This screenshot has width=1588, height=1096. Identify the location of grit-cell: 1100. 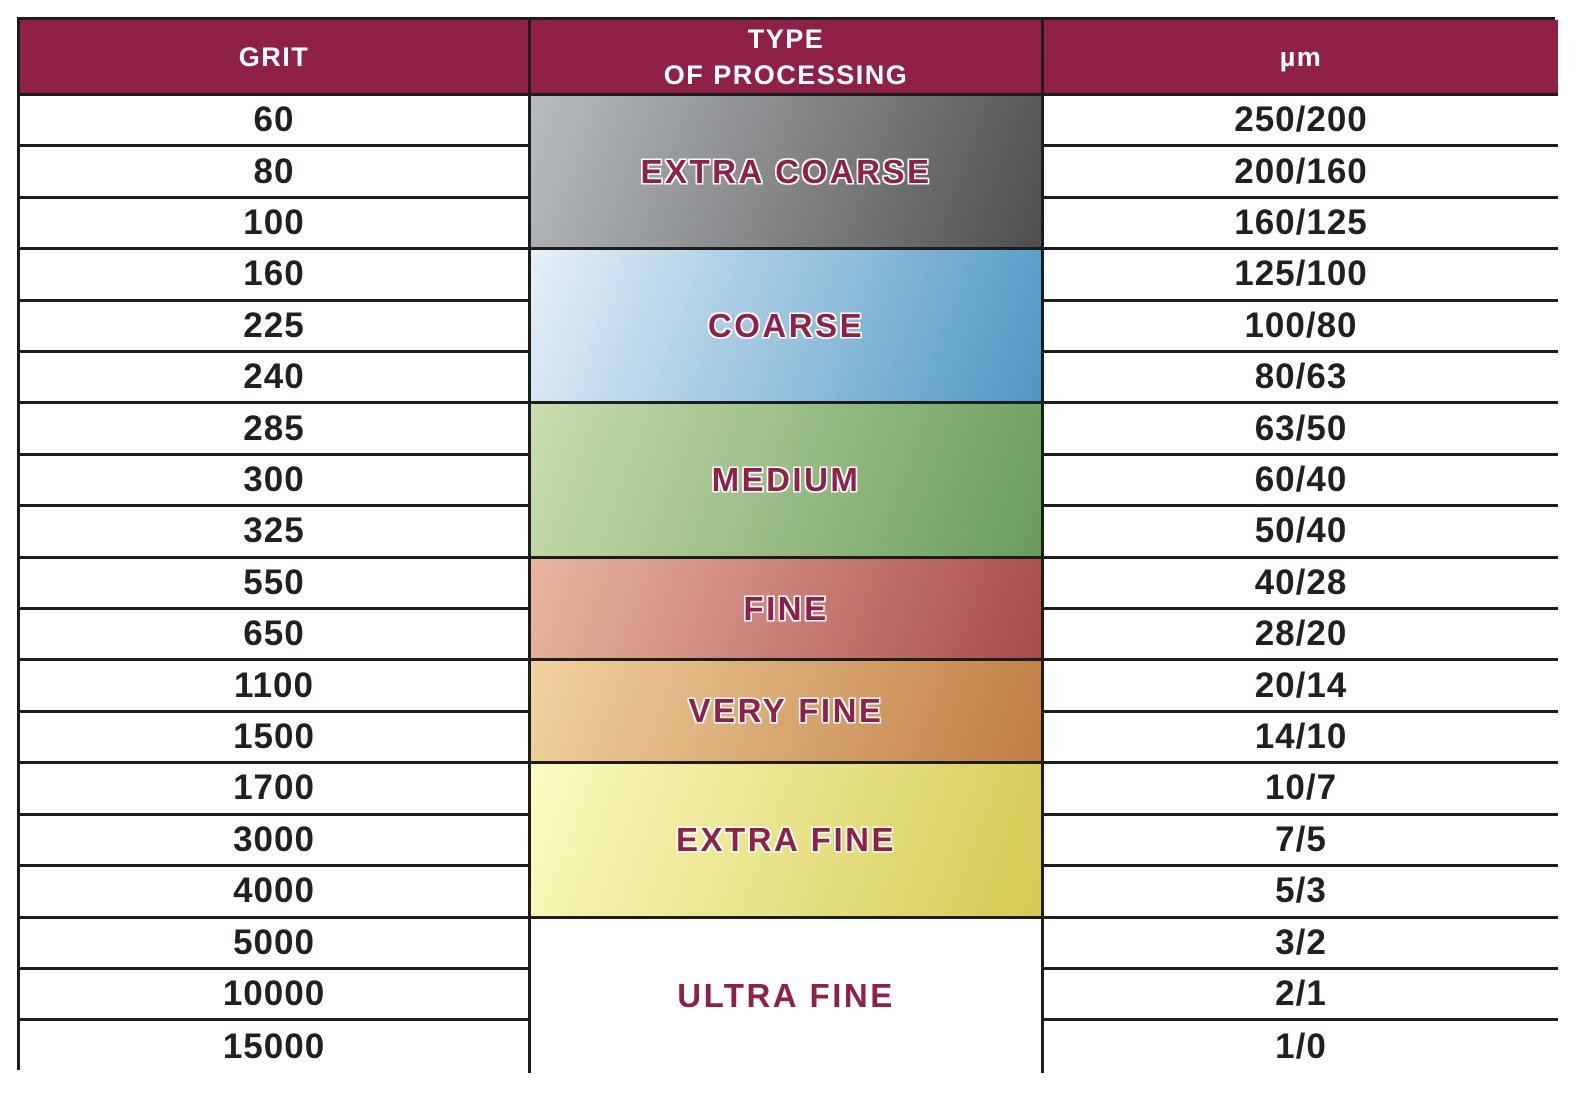
(275, 687).